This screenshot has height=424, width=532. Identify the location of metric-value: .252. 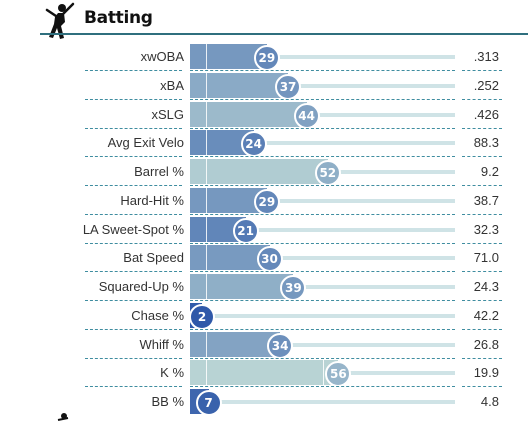
(486, 85).